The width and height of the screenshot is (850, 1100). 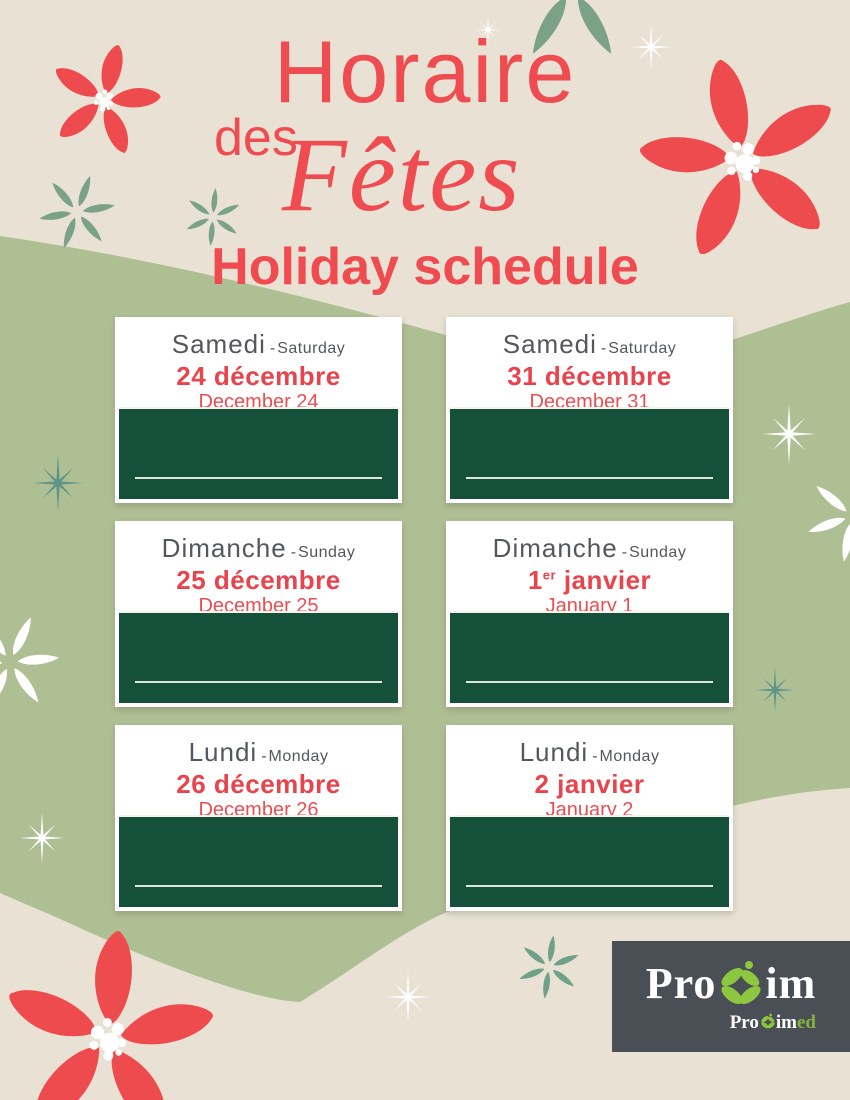 I want to click on title-english: Holiday schedule, so click(x=425, y=267).